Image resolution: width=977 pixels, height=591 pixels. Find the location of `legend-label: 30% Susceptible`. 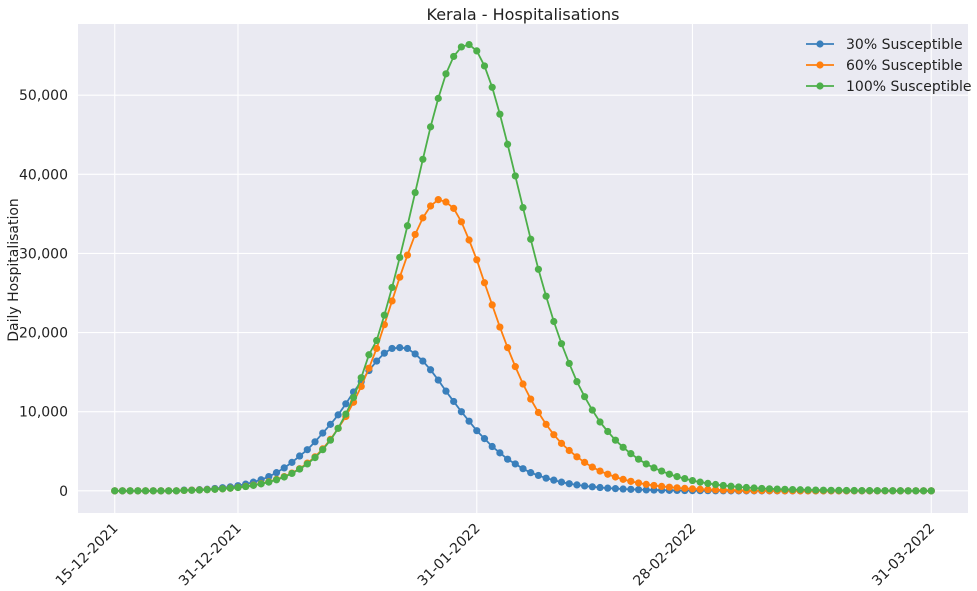

legend-label: 30% Susceptible is located at coordinates (904, 45).